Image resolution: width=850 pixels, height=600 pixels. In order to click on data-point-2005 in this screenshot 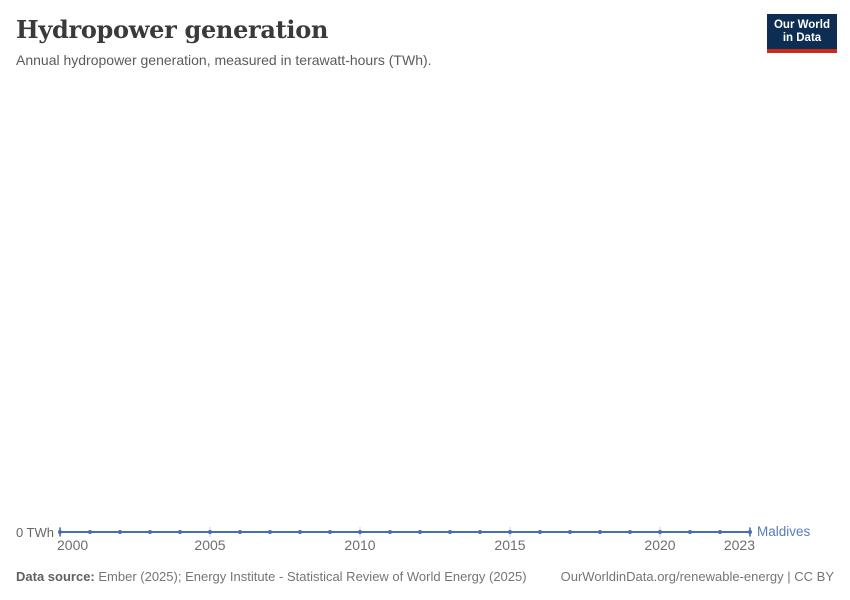, I will do `click(210, 532)`.